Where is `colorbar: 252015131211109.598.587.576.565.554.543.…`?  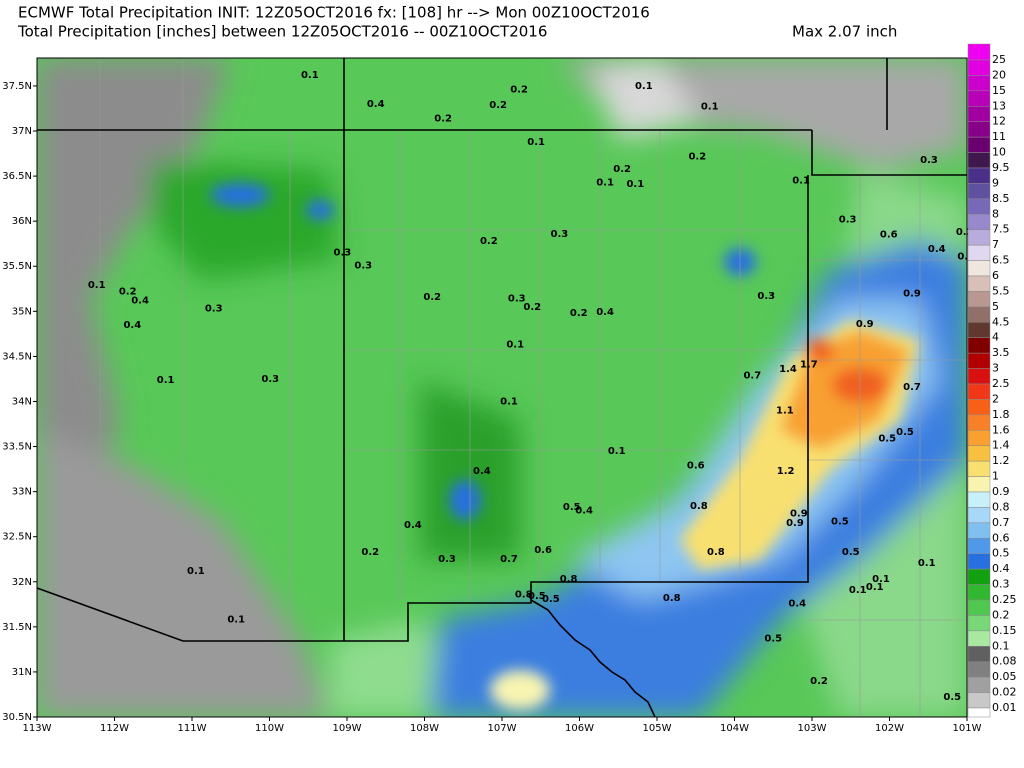
colorbar: 252015131211109.598.587.576.565.554.543.… is located at coordinates (992, 380).